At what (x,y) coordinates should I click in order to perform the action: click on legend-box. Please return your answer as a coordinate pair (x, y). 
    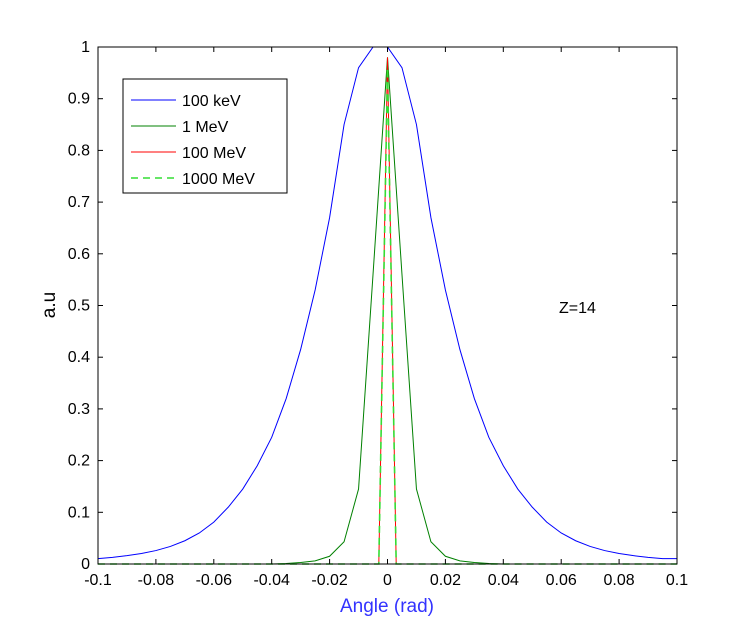
    Looking at the image, I should click on (205, 136).